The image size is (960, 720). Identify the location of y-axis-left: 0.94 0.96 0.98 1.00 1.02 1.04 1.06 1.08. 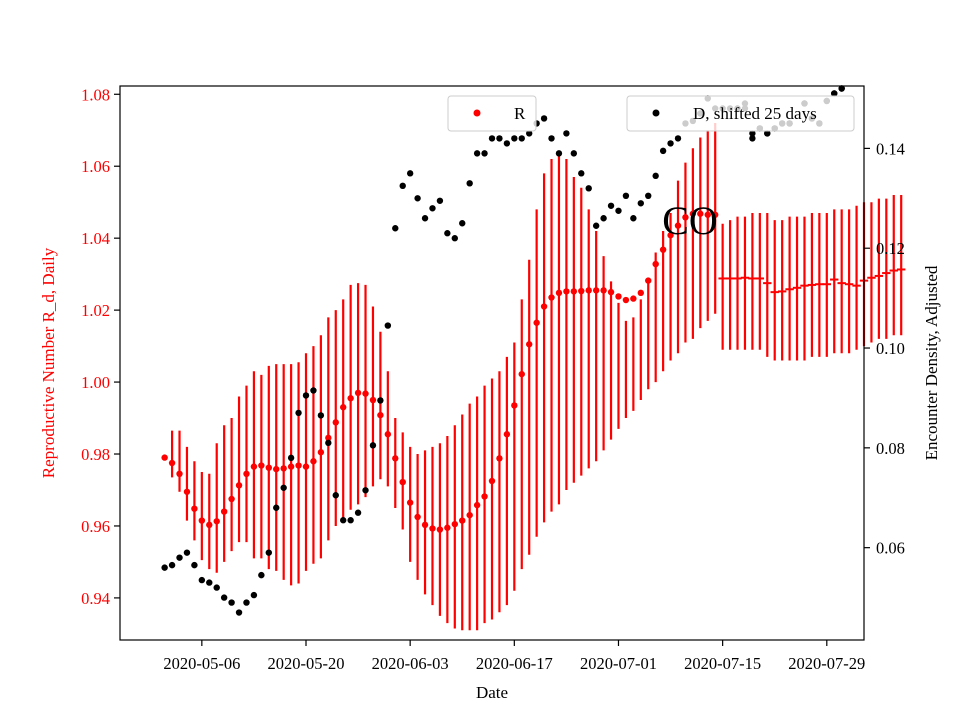
(100, 346).